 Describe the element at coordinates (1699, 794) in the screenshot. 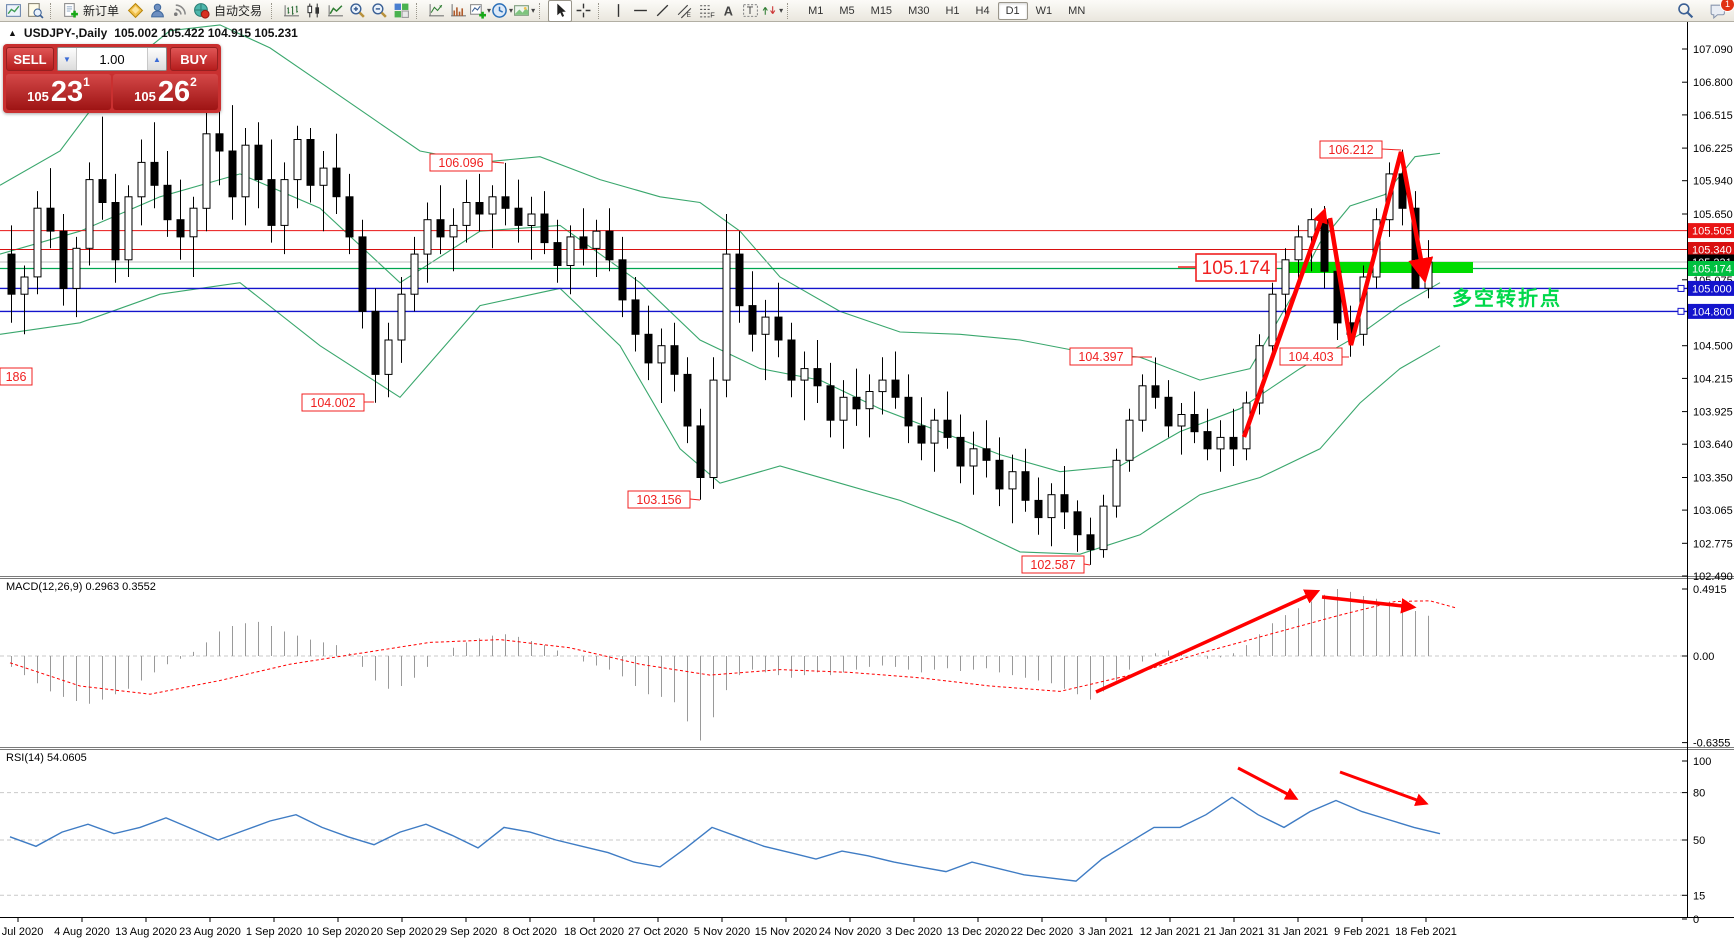

I see `svg-text: 80` at that location.